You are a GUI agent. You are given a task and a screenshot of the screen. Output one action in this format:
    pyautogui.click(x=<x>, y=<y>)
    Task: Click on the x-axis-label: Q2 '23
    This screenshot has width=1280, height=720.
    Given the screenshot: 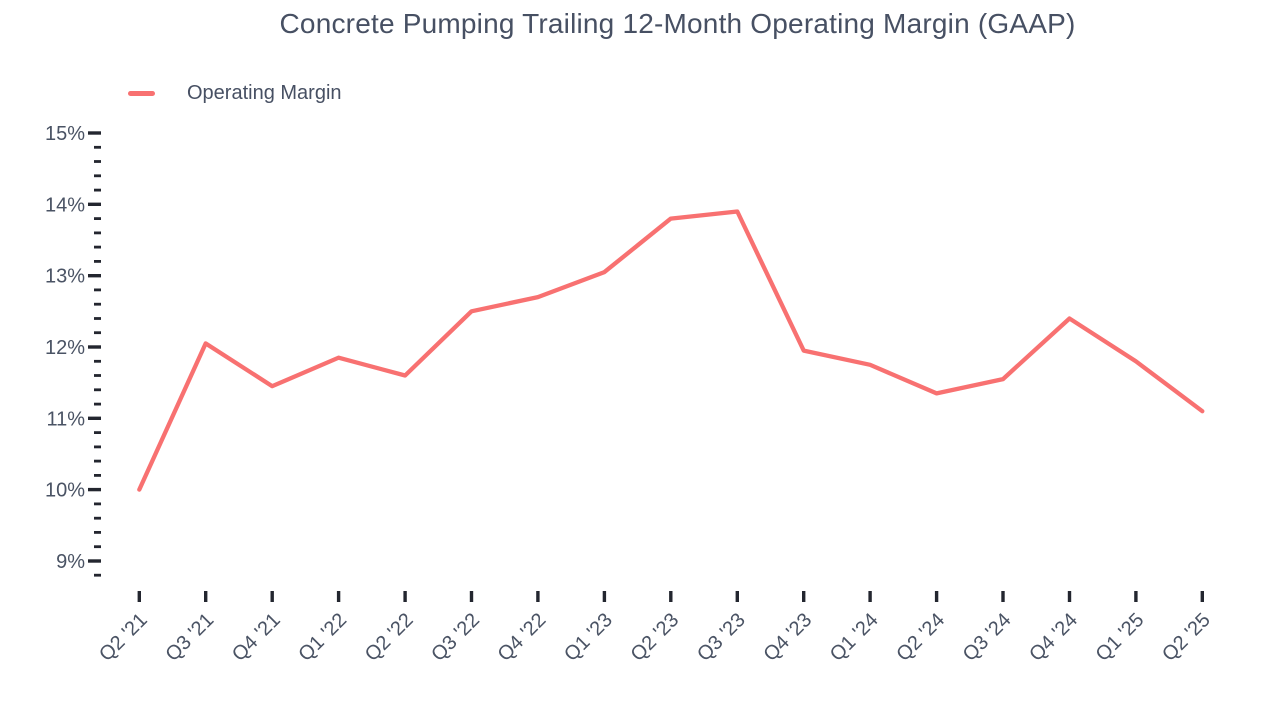 What is the action you would take?
    pyautogui.click(x=655, y=637)
    